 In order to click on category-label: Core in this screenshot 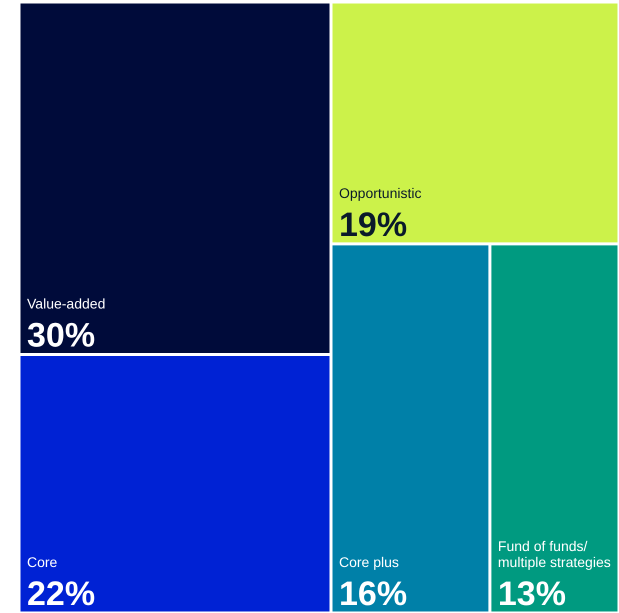, I will do `click(42, 562)`.